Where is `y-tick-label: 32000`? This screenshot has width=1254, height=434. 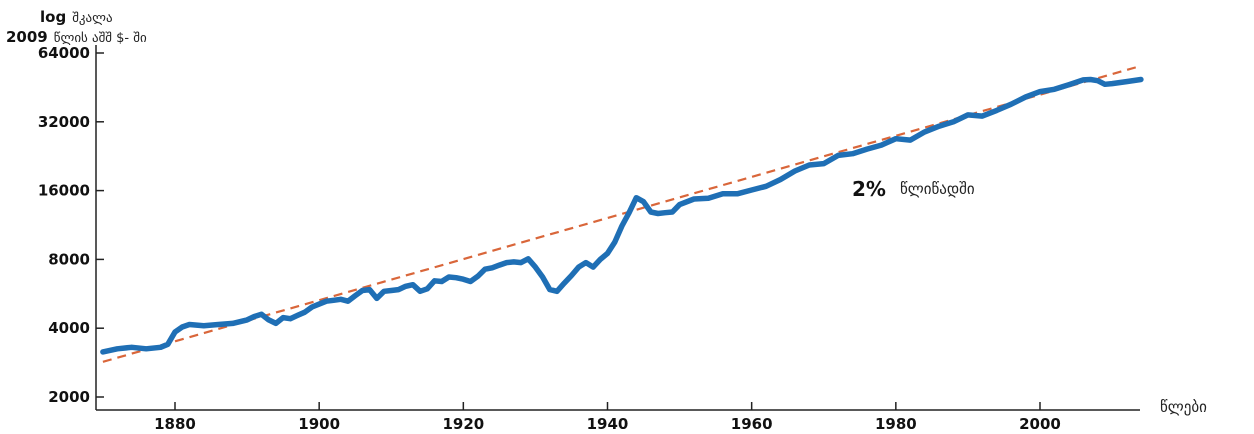
y-tick-label: 32000 is located at coordinates (64, 122).